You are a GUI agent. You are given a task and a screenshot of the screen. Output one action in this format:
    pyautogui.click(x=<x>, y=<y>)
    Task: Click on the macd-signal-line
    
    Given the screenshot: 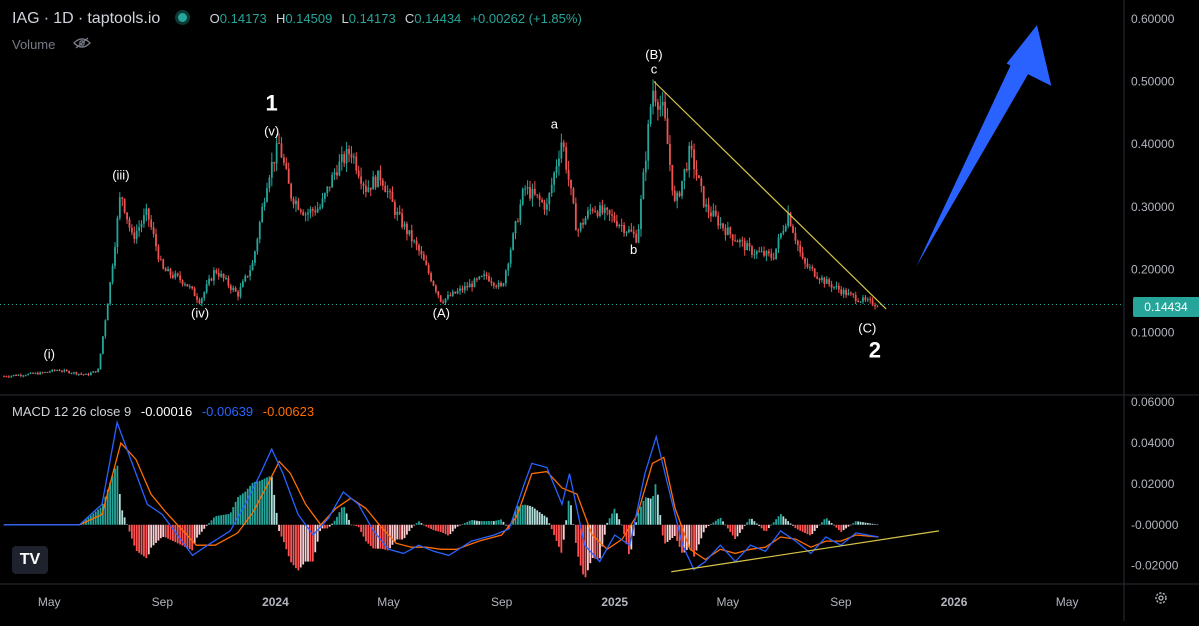 What is the action you would take?
    pyautogui.click(x=441, y=501)
    